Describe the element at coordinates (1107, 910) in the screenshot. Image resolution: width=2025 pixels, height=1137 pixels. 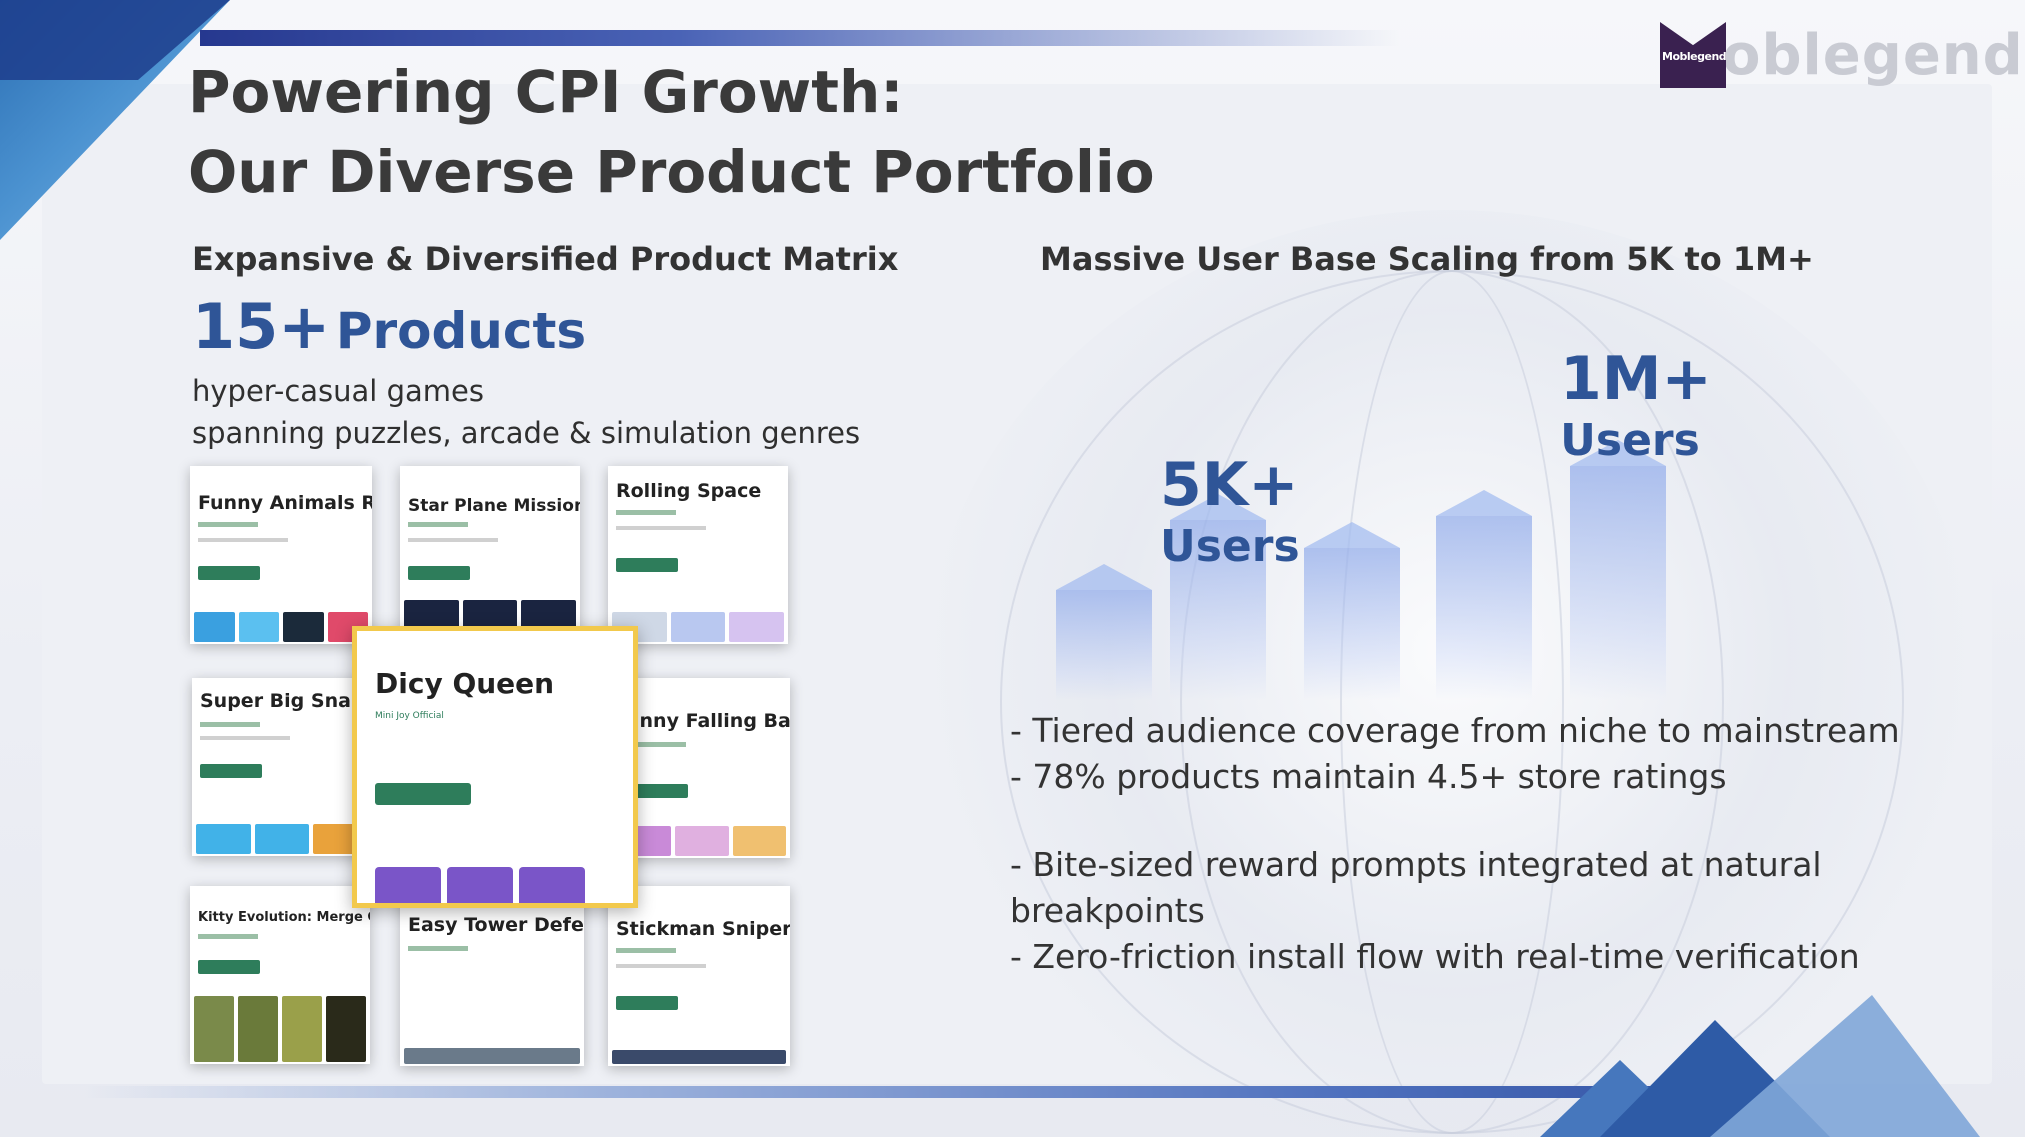
I see `bullet-item: breakpoints` at that location.